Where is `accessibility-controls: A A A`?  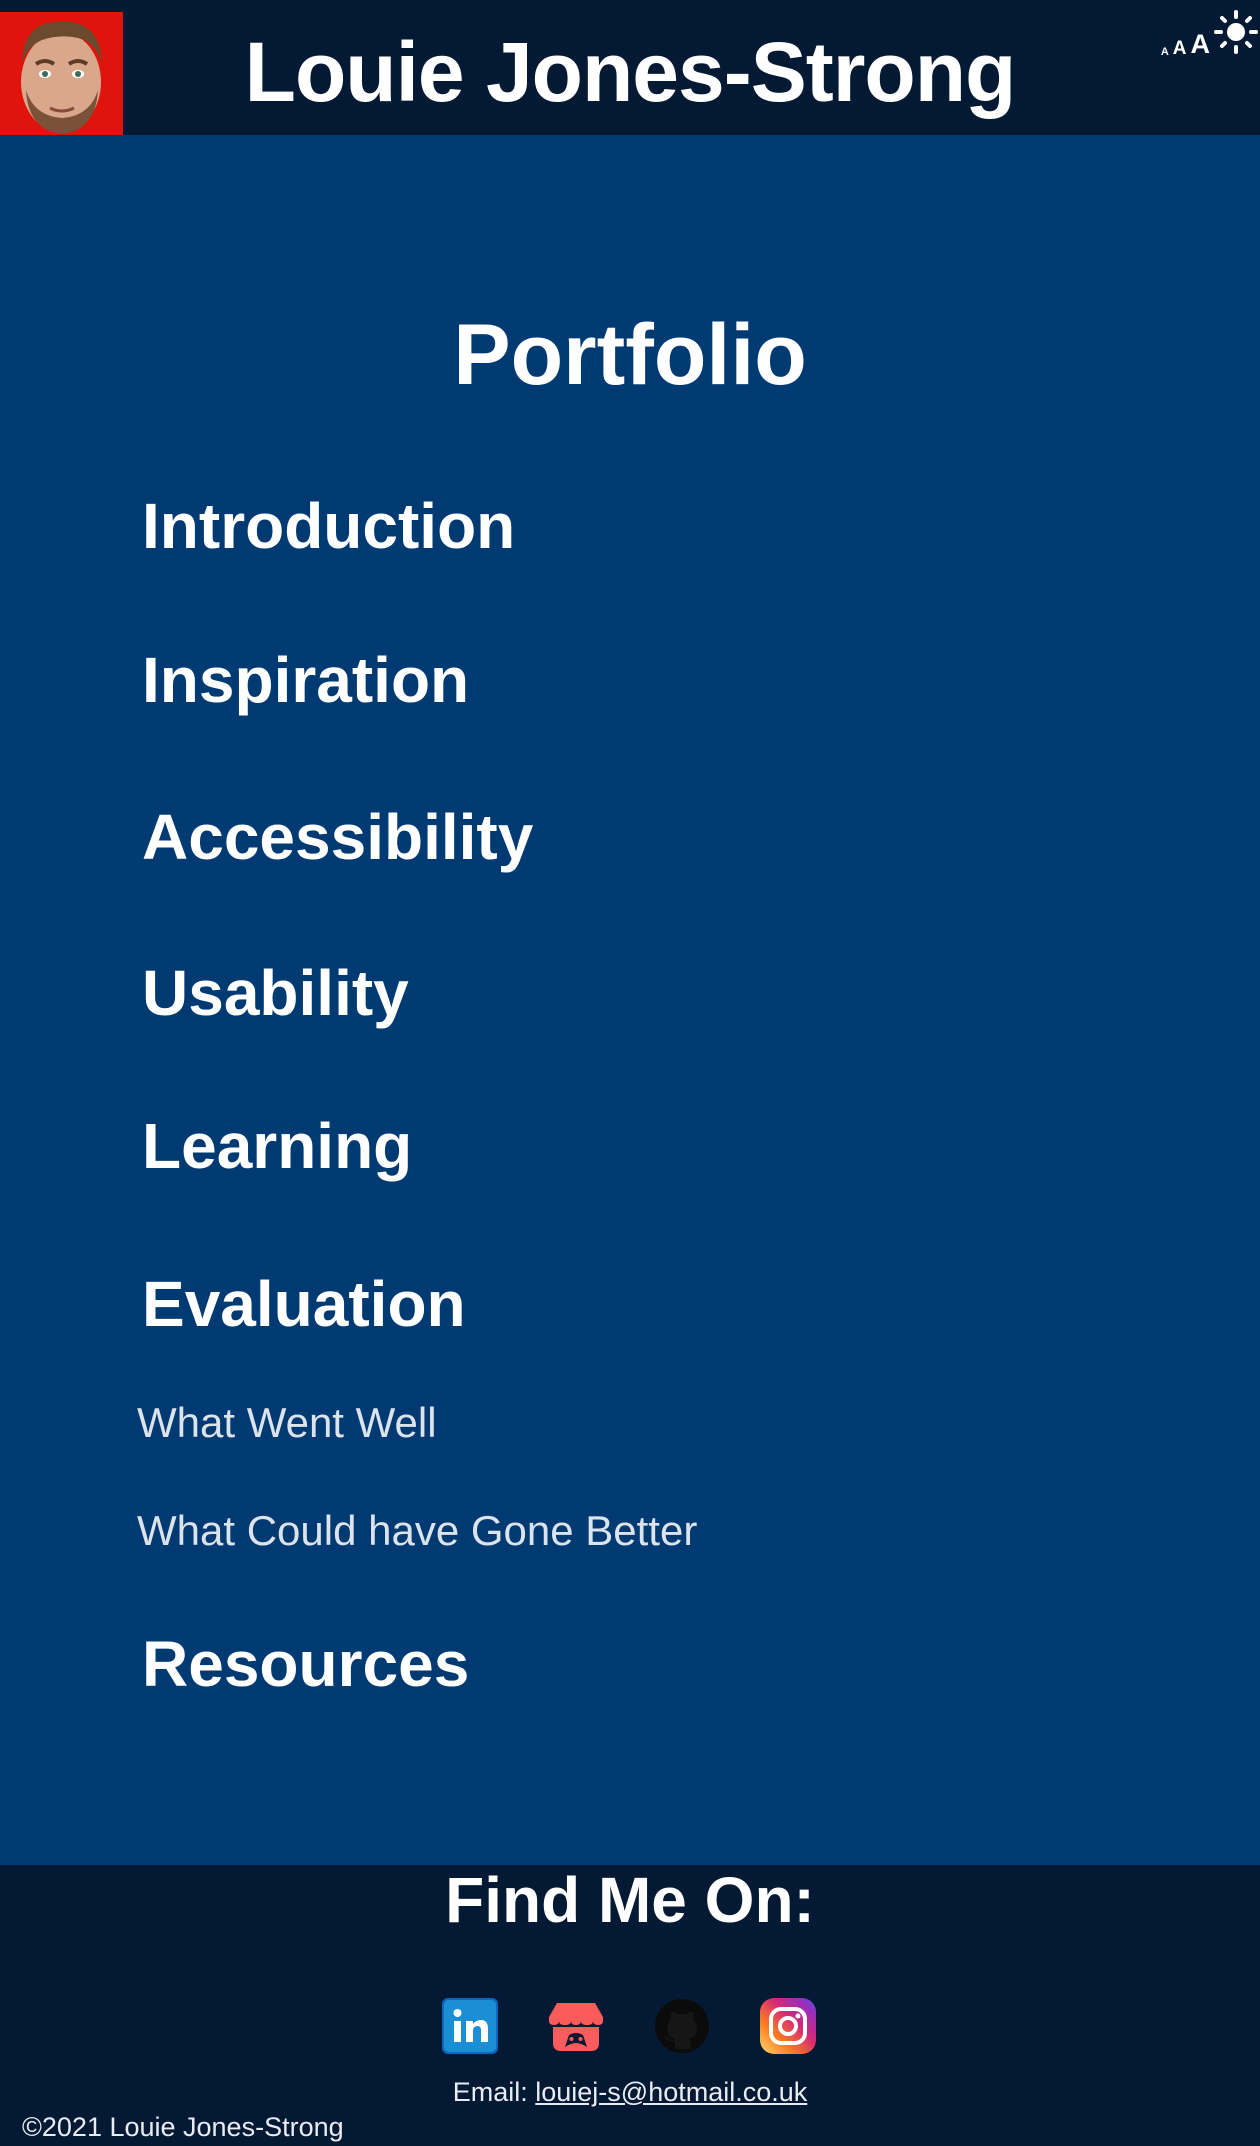
accessibility-controls: A A A is located at coordinates (1209, 34).